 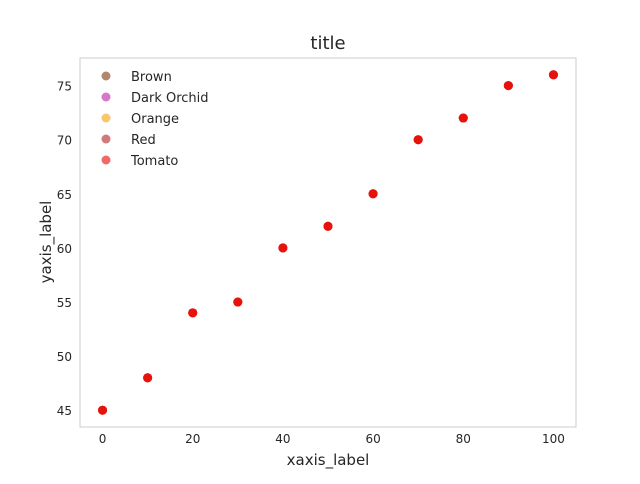 What do you see at coordinates (143, 140) in the screenshot?
I see `legend-label: Red` at bounding box center [143, 140].